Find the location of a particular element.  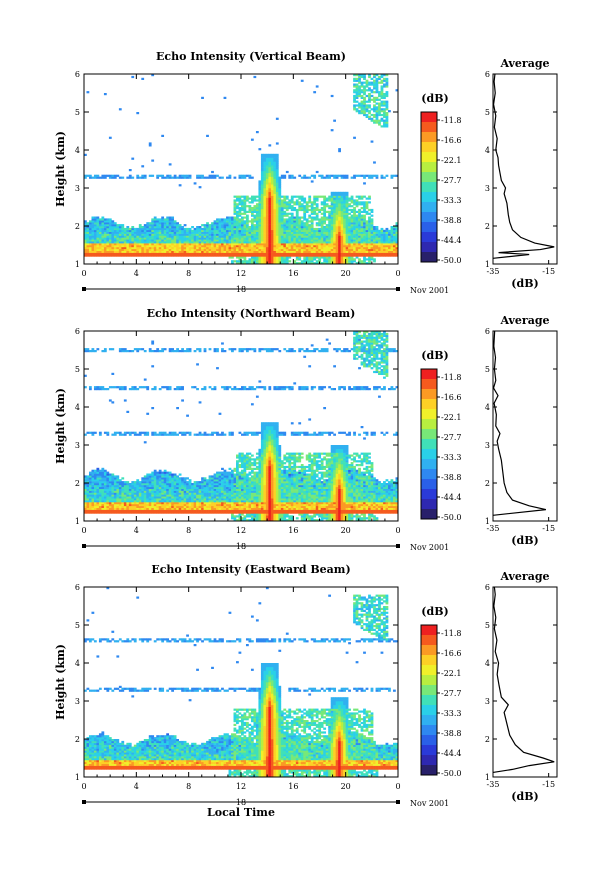

profile-frame is located at coordinates (525, 426).